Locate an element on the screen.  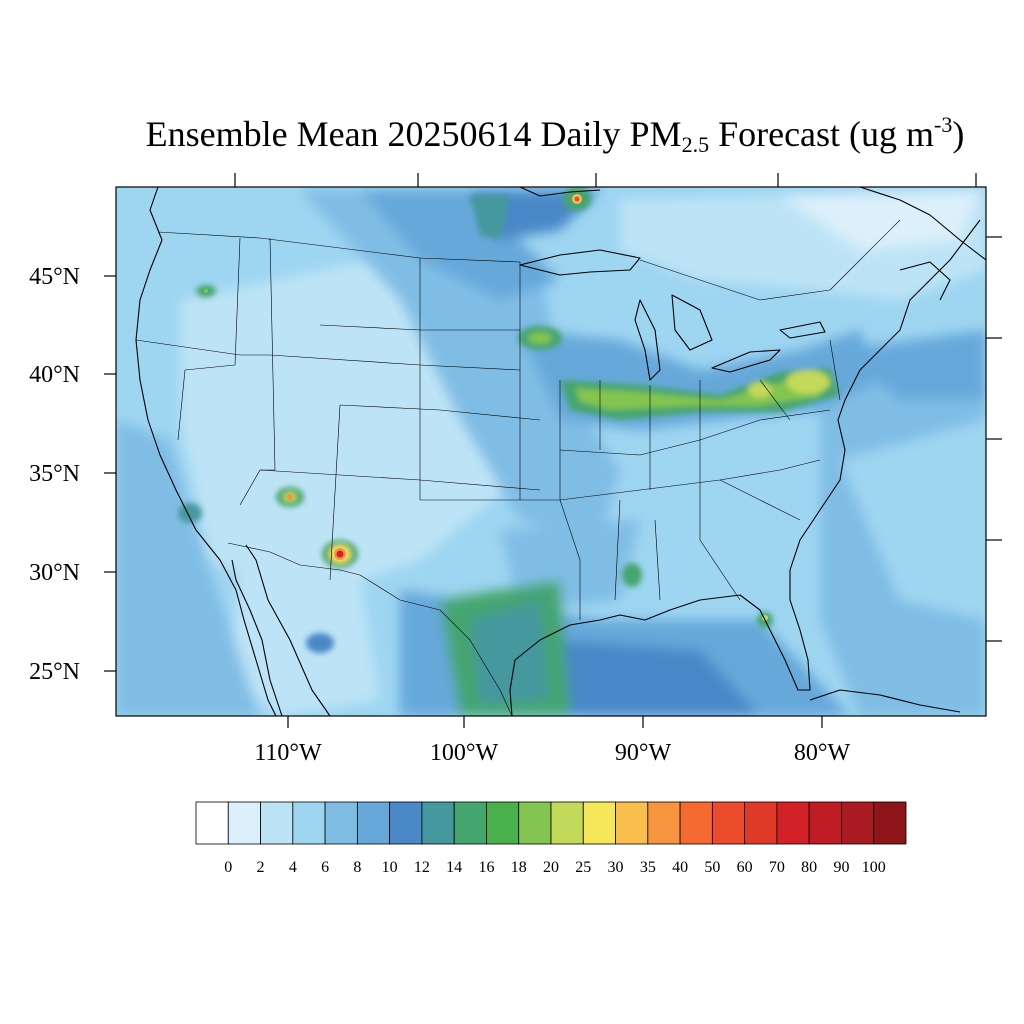
colorbar-label: 25 is located at coordinates (583, 867).